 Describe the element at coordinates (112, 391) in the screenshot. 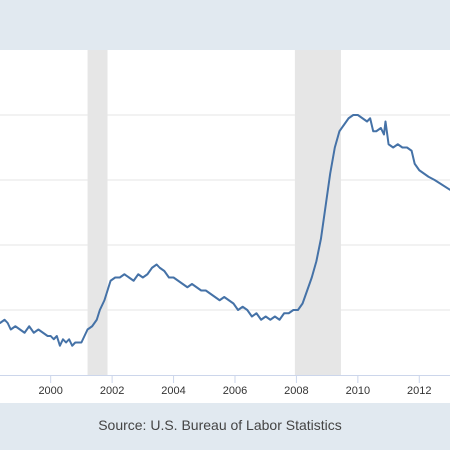

I see `x-tick-label-2002: 2002` at that location.